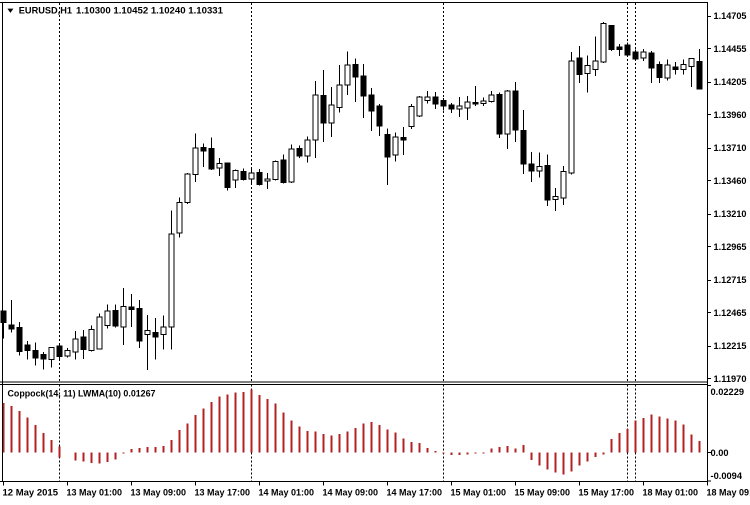  I want to click on svg-text:1.10300 1.10452 1.10240 1.1033: 1.10300 1.10452 1.10240 1.10331, so click(150, 11).